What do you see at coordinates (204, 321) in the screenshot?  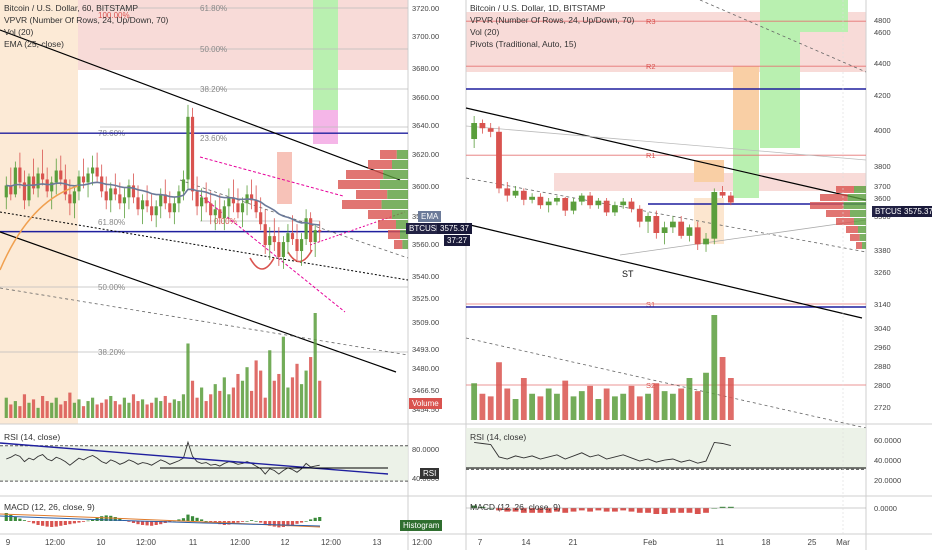 I see `dashed-trend-line` at bounding box center [204, 321].